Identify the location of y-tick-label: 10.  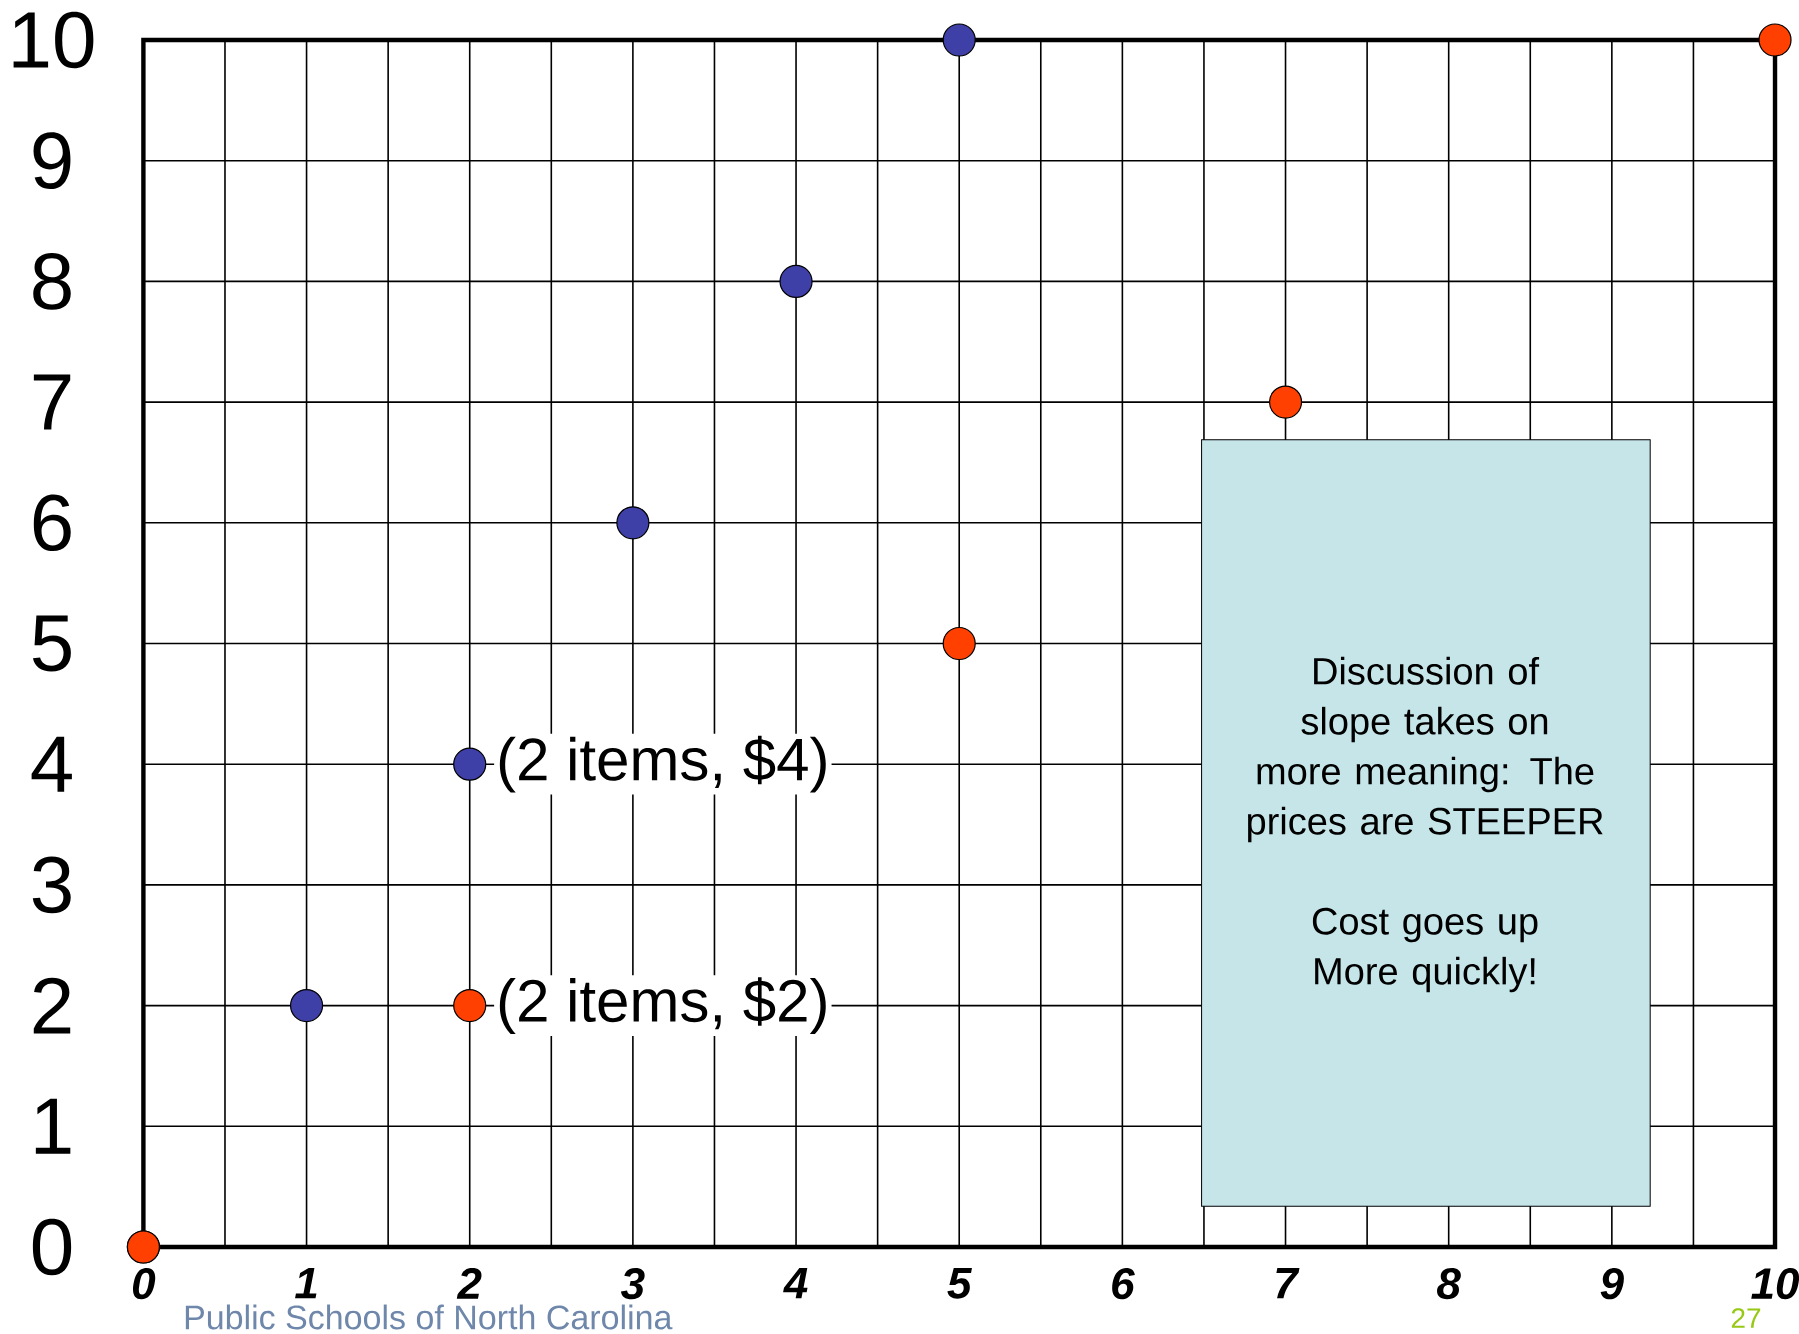
(53, 40).